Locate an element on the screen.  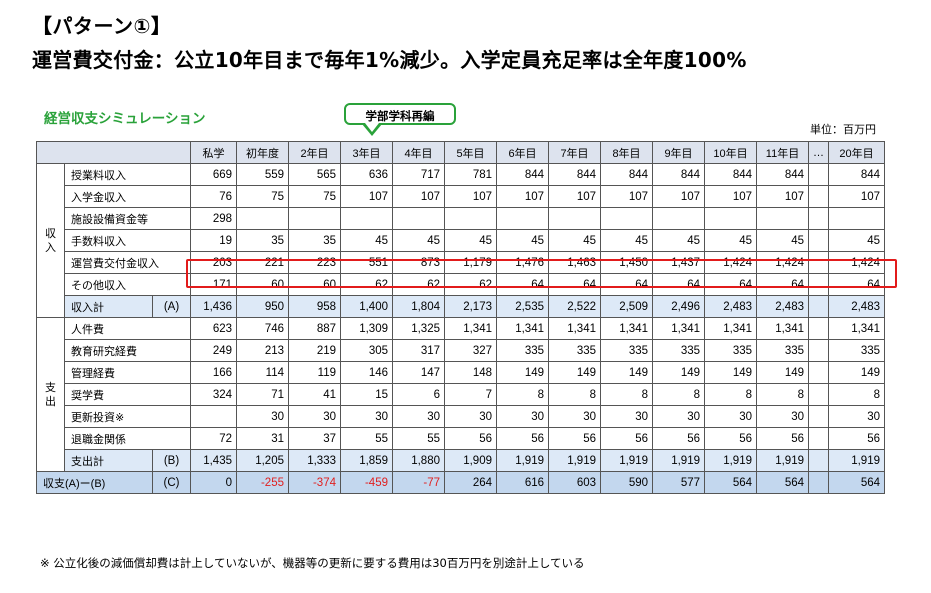
row-tag: (A) is located at coordinates (171, 306).